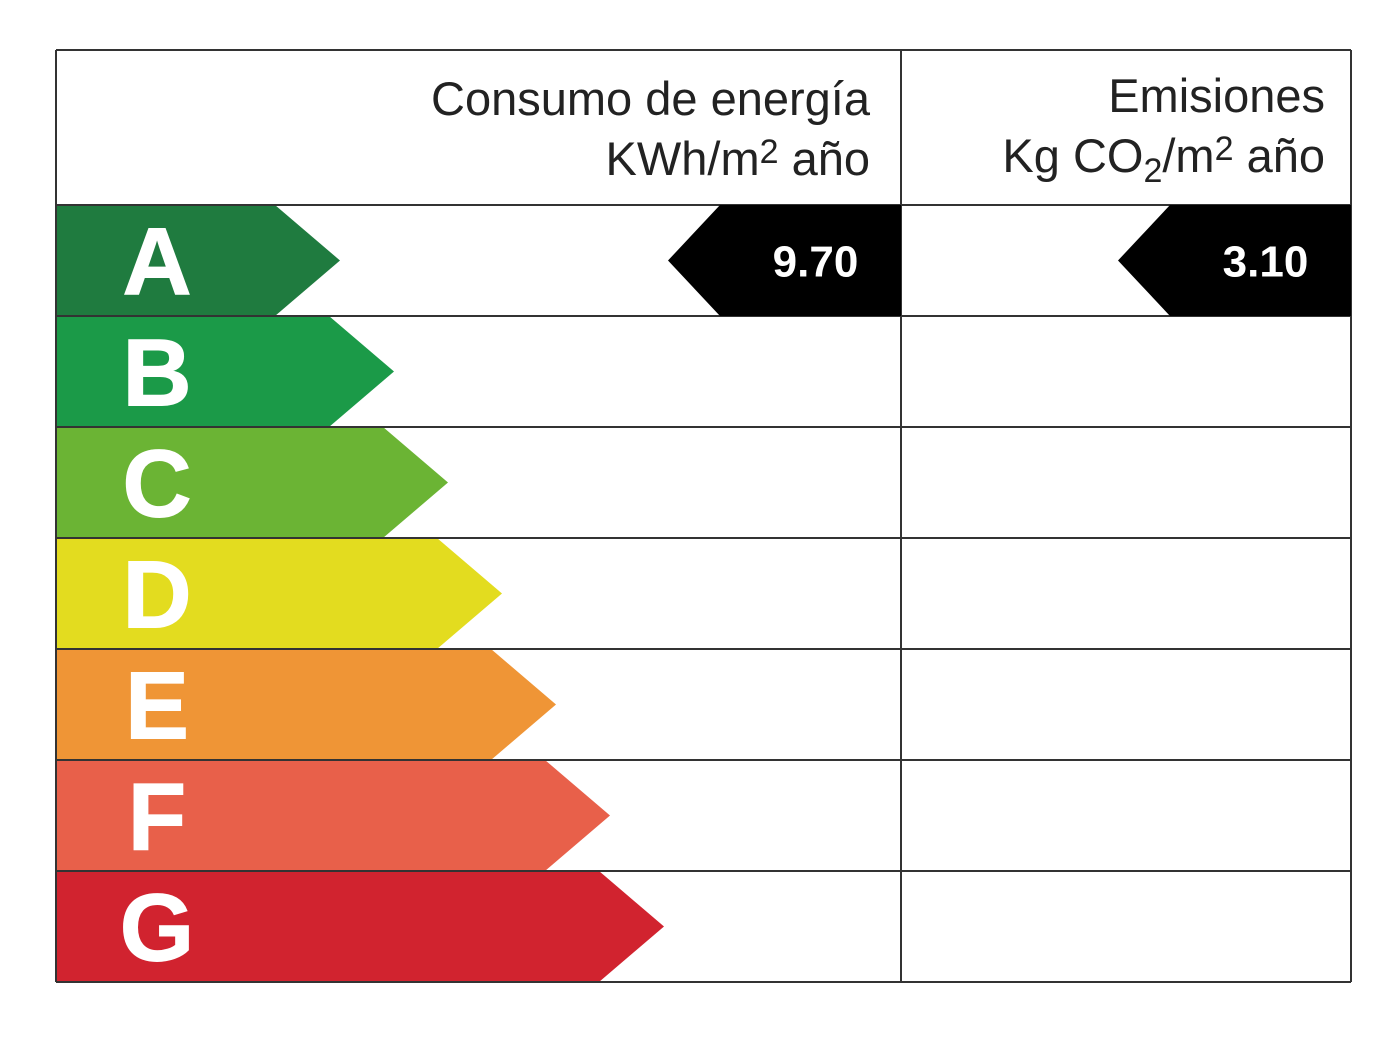 This screenshot has width=1400, height=1050. Describe the element at coordinates (1072, 155) in the screenshot. I see `unit-part: Kg CO` at that location.